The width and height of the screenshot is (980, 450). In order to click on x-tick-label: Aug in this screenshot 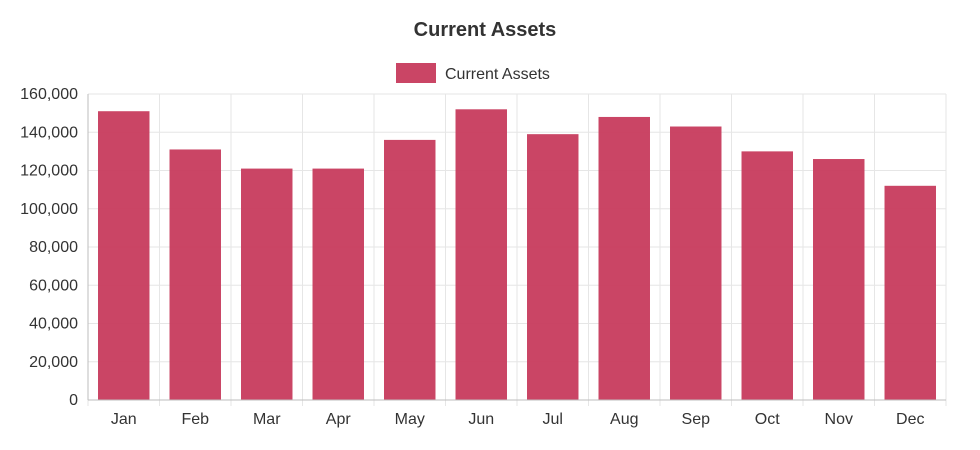, I will do `click(624, 419)`.